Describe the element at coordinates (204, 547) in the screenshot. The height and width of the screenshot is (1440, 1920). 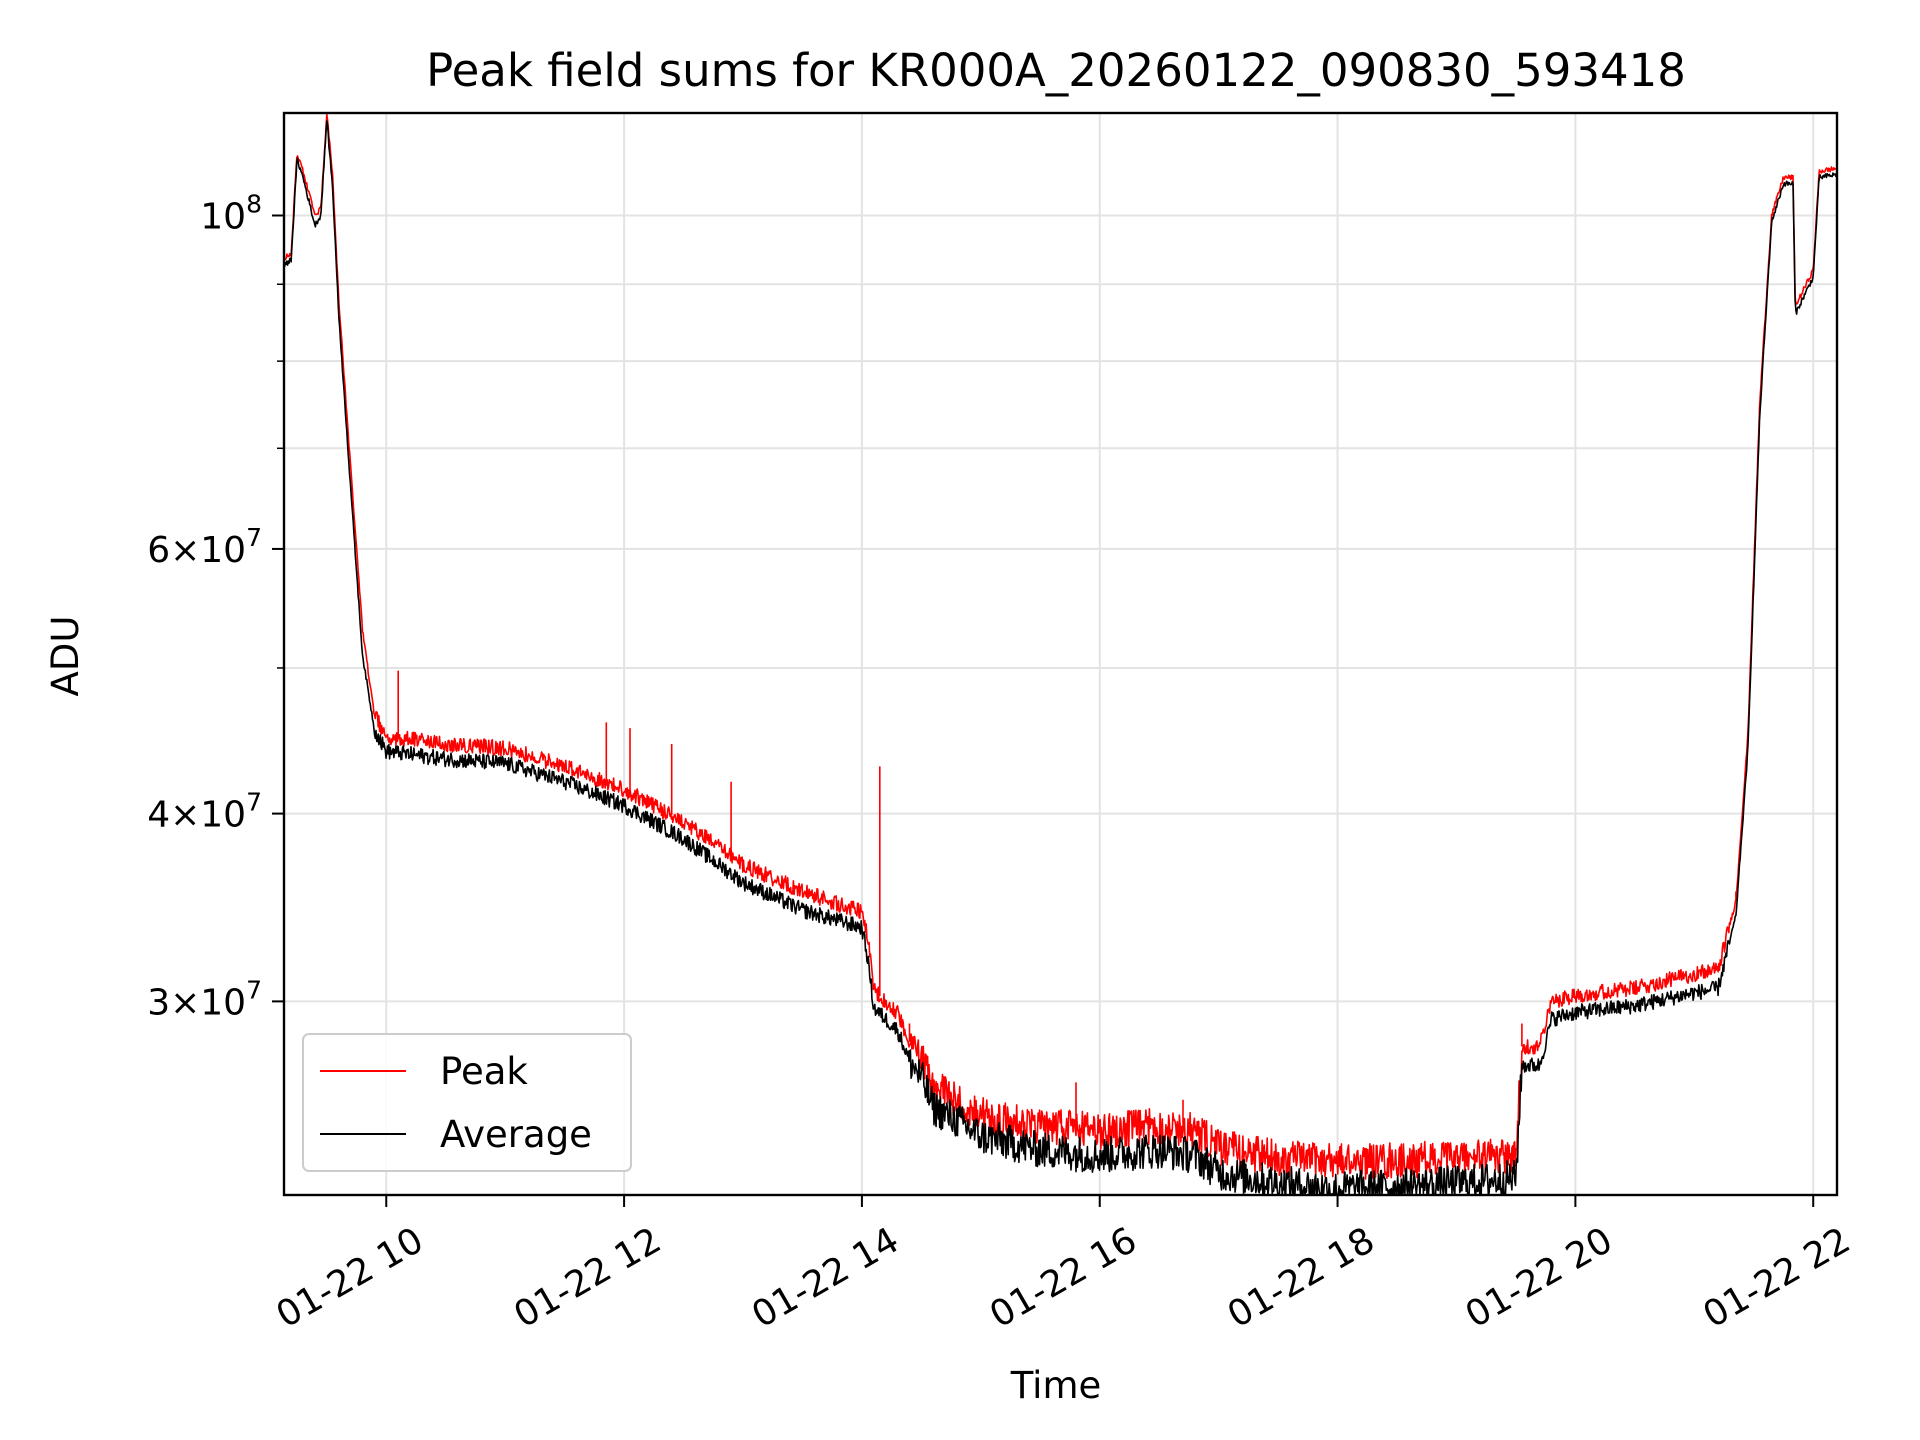
I see `y-tick-label-2: 6×107` at that location.